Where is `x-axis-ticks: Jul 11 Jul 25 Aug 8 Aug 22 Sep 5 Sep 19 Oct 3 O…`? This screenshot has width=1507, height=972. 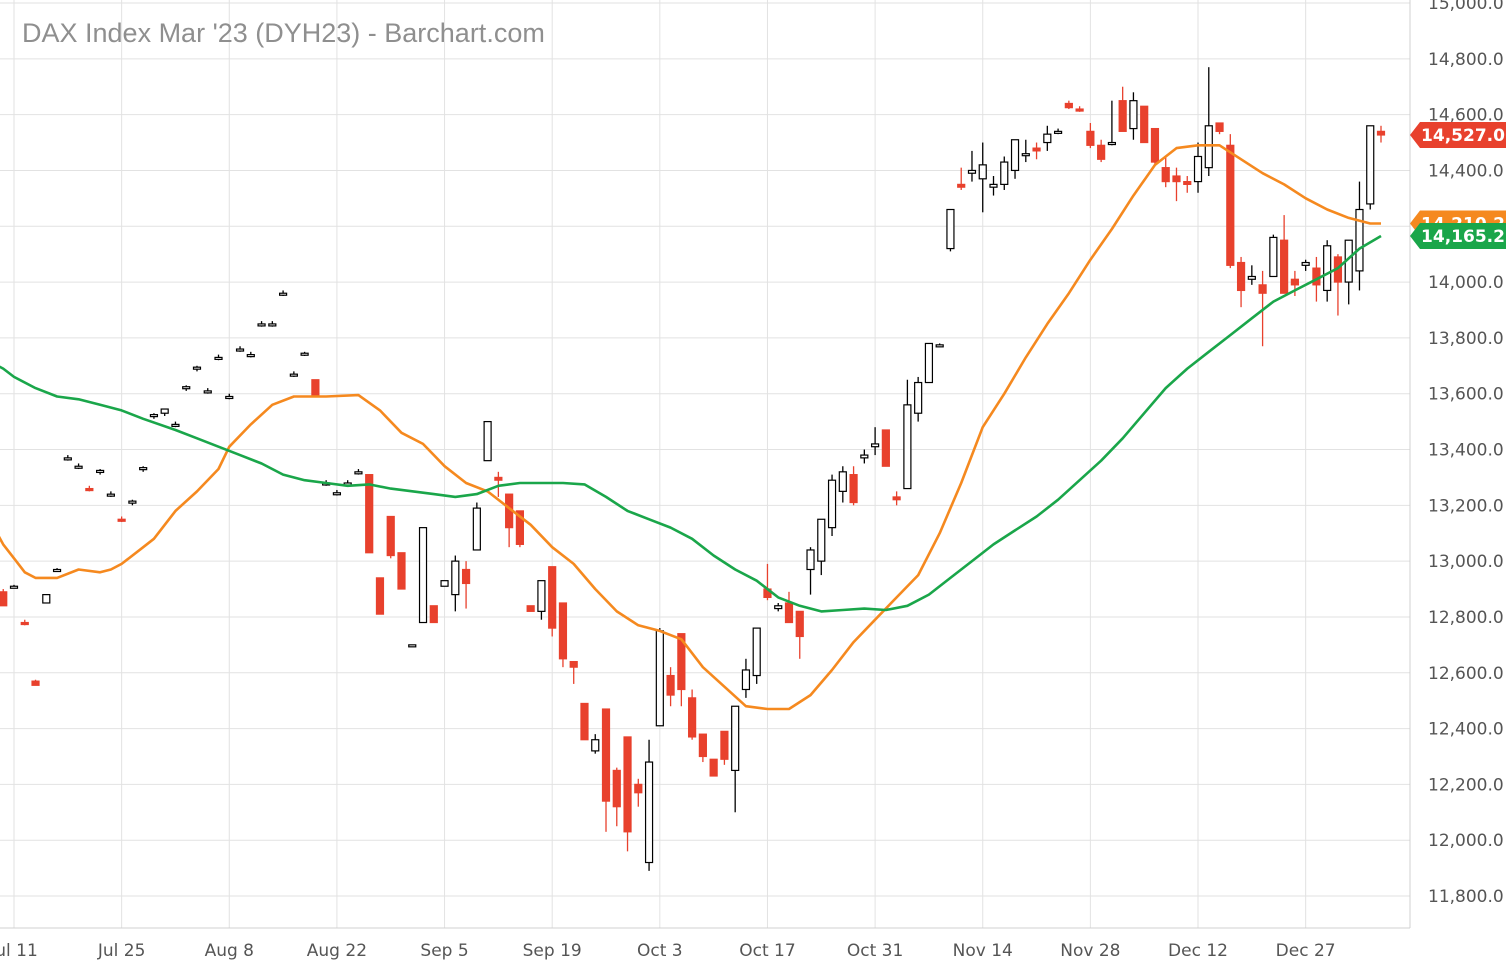 x-axis-ticks: Jul 11 Jul 25 Aug 8 Aug 22 Sep 5 Sep 19 Oct 3 O… is located at coordinates (668, 951).